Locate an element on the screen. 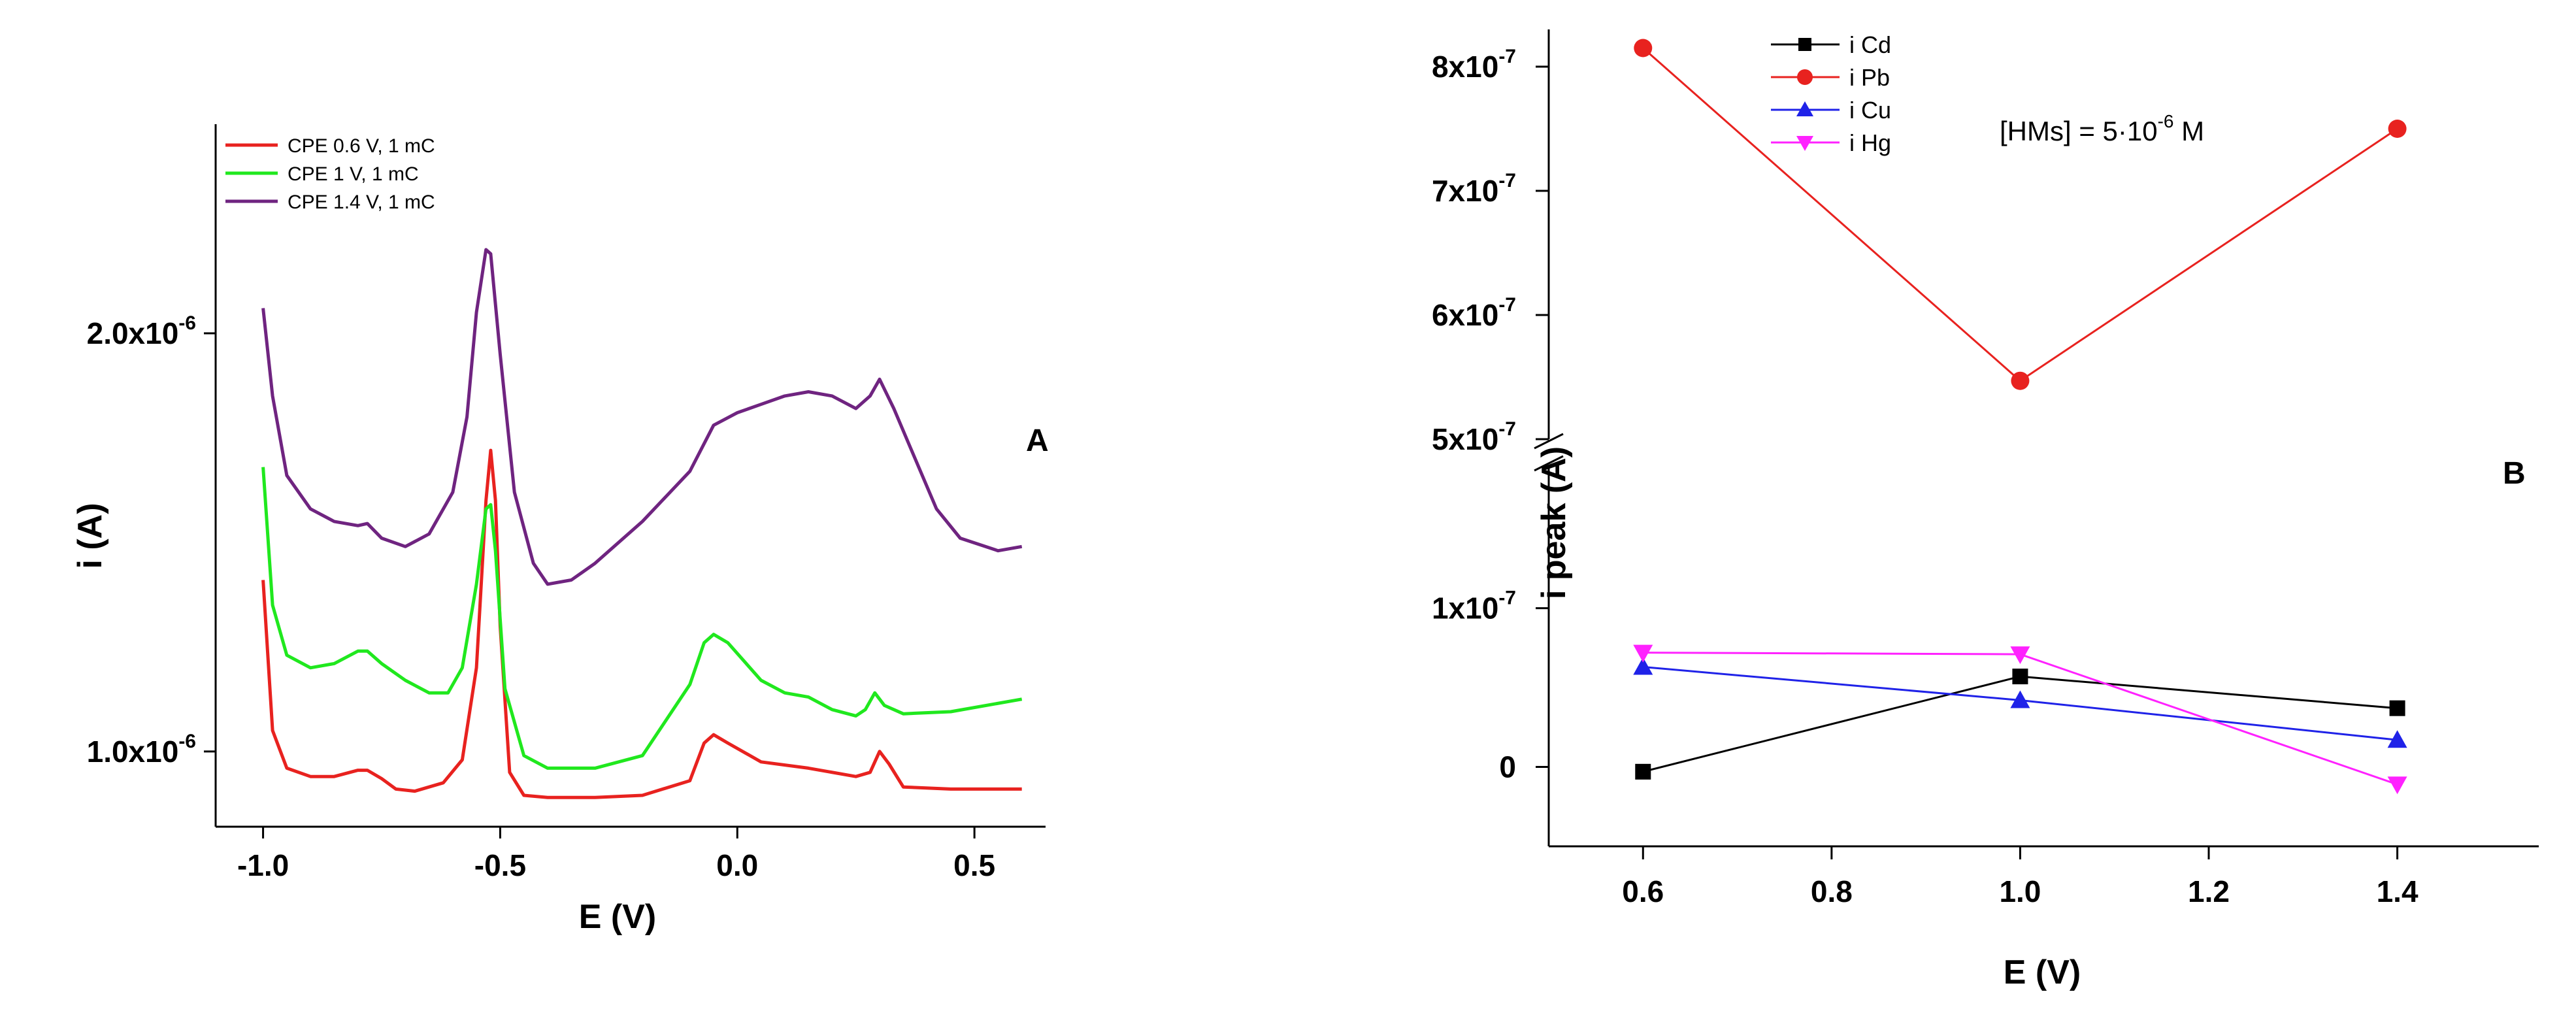 This screenshot has height=1028, width=2576. panel-b-y-tick-label: 1x10⁻⁷ is located at coordinates (1474, 606).